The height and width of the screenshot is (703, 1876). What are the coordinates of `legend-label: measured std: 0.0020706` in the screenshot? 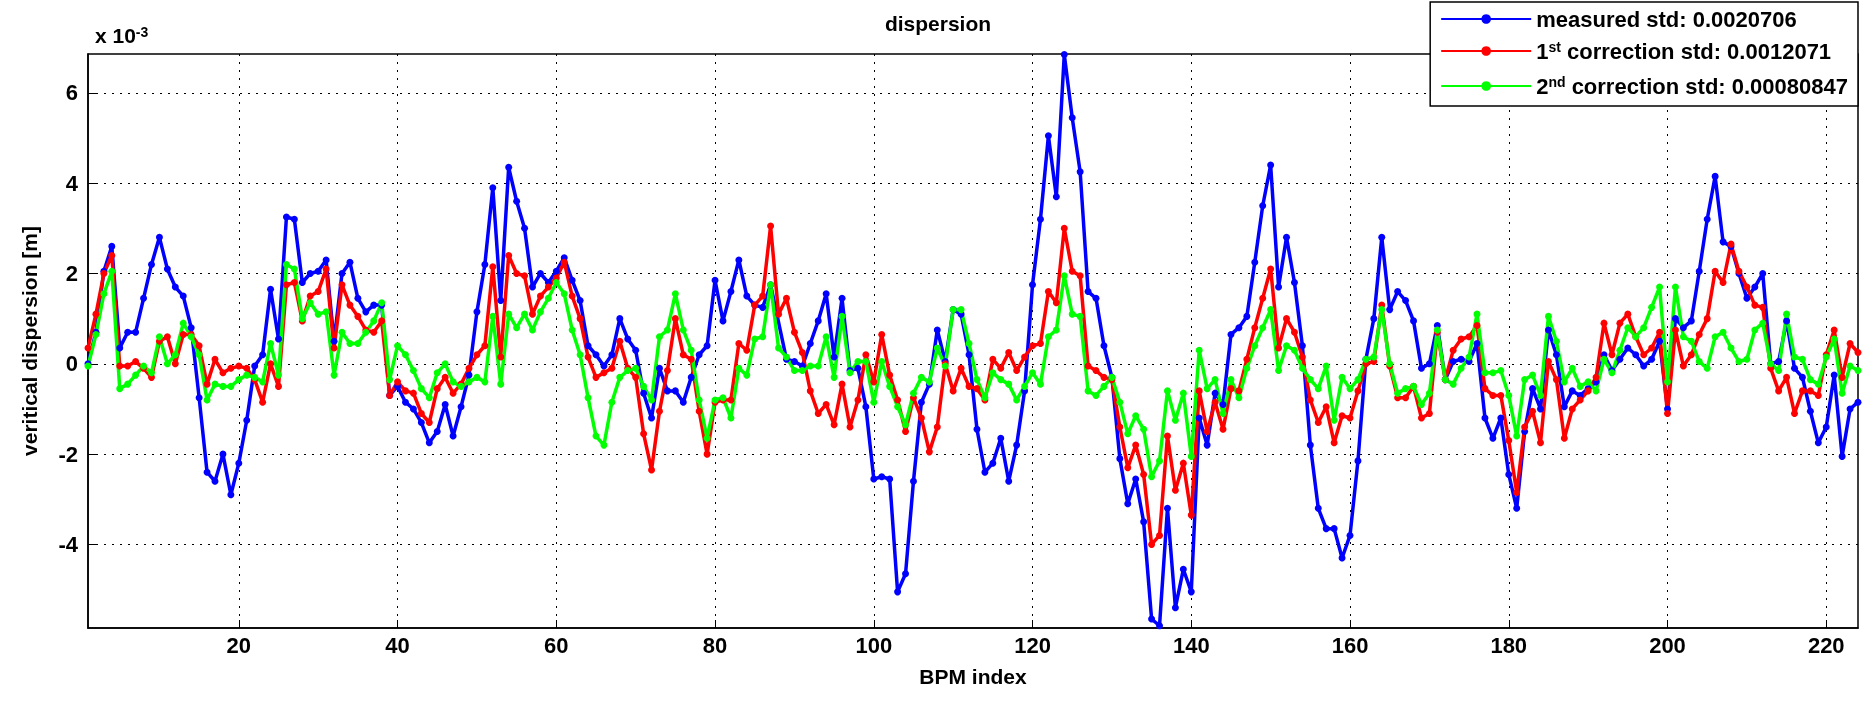 It's located at (1666, 19).